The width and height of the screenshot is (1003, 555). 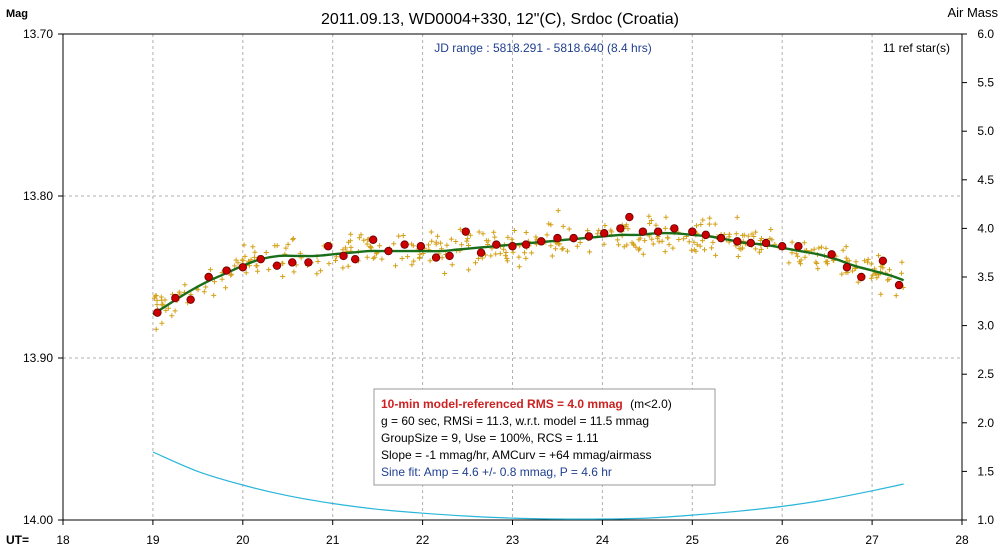 What do you see at coordinates (38, 358) in the screenshot?
I see `y-tick-label: 13.90` at bounding box center [38, 358].